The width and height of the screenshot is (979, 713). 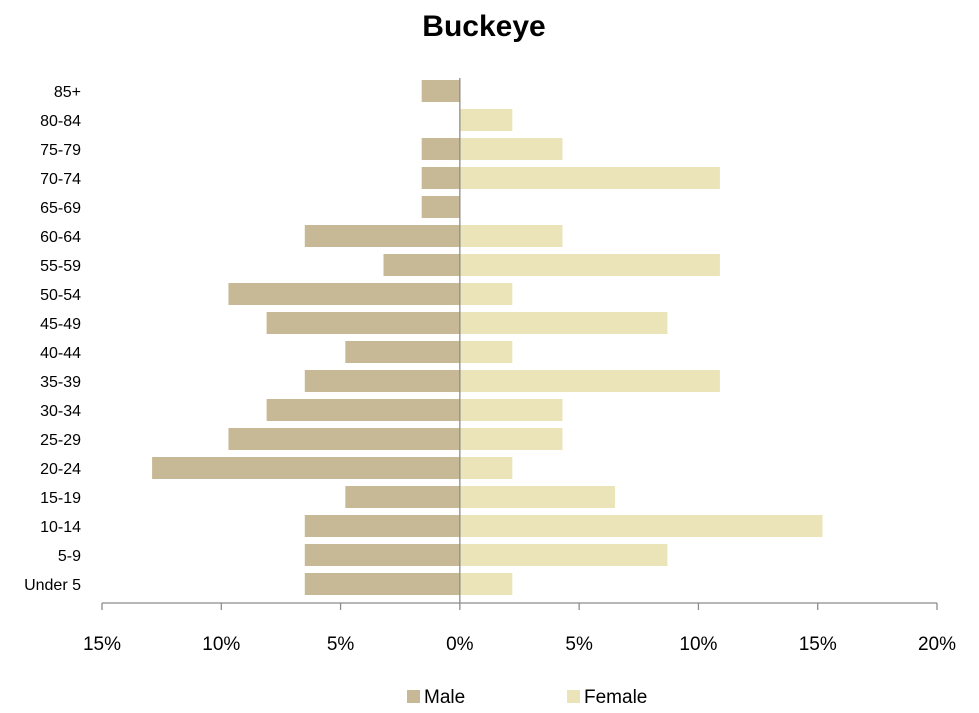 I want to click on category-label: 75-79, so click(x=60, y=150).